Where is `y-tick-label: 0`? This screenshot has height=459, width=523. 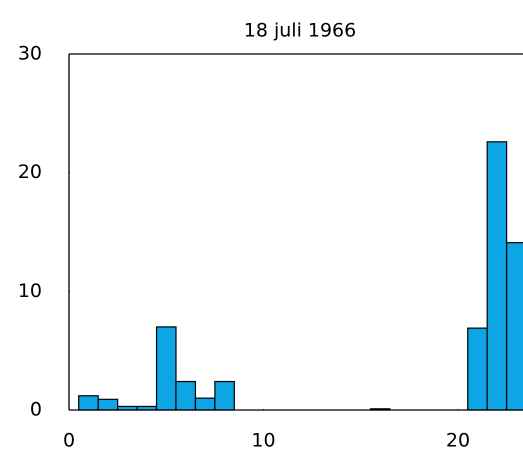 y-tick-label: 0 is located at coordinates (36, 410).